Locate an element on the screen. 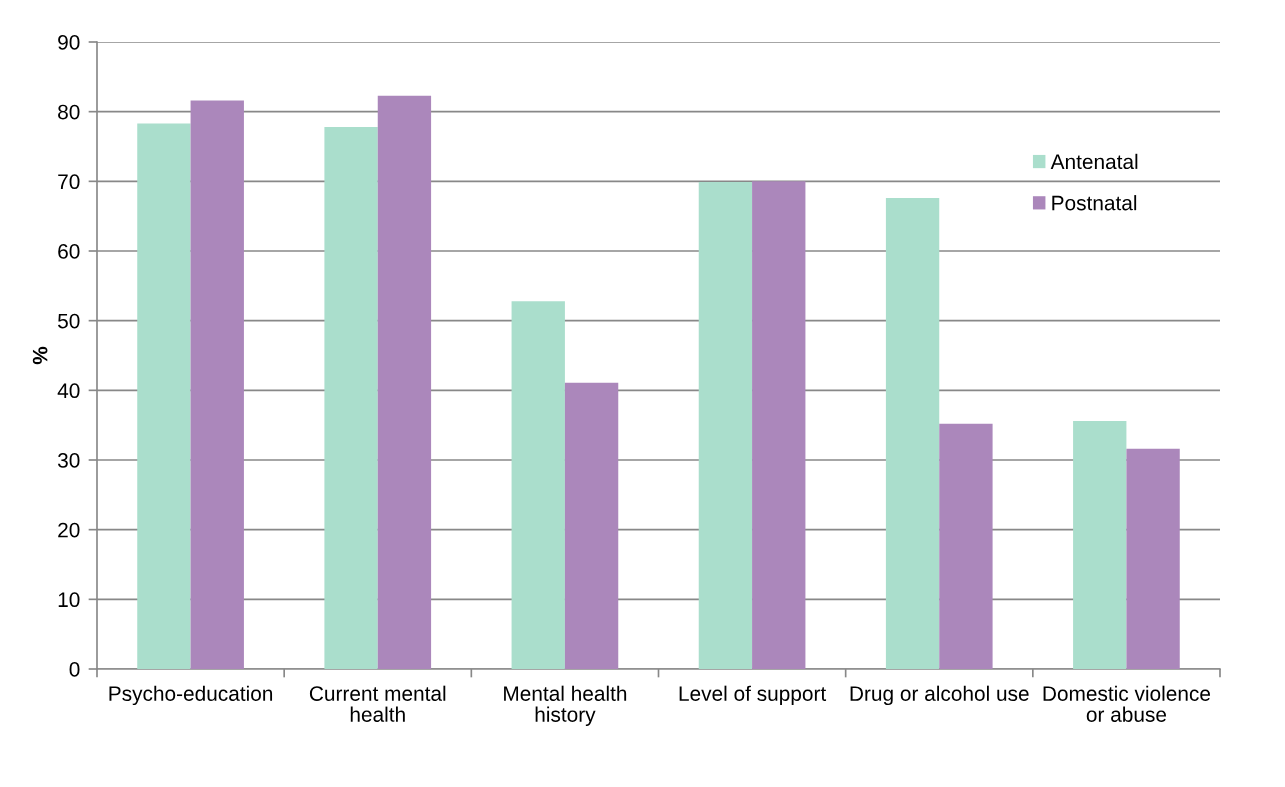  x-tick-label: Drug or alcohol use is located at coordinates (939, 695).